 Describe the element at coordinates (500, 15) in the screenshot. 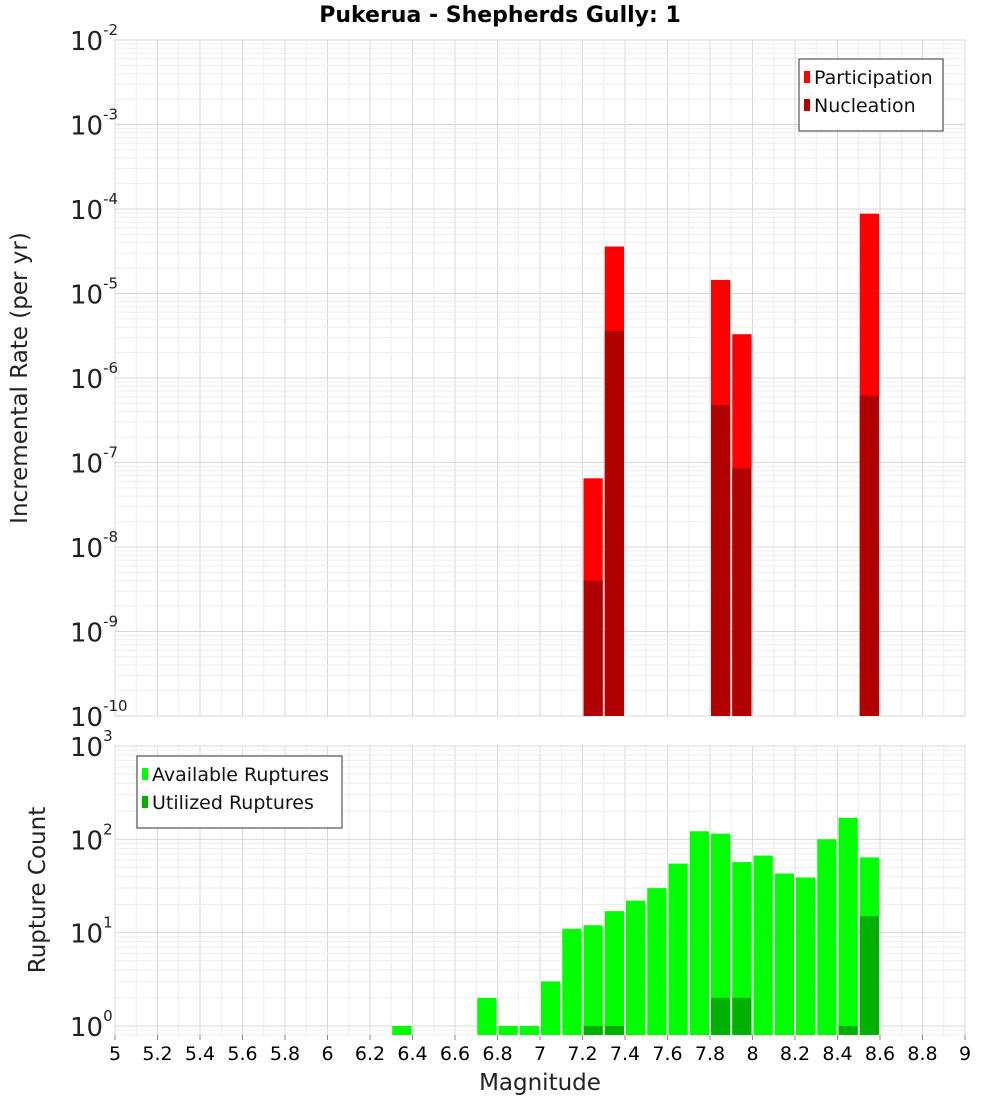

I see `chart-title: Pukerua - Shepherds Gully: 1` at that location.